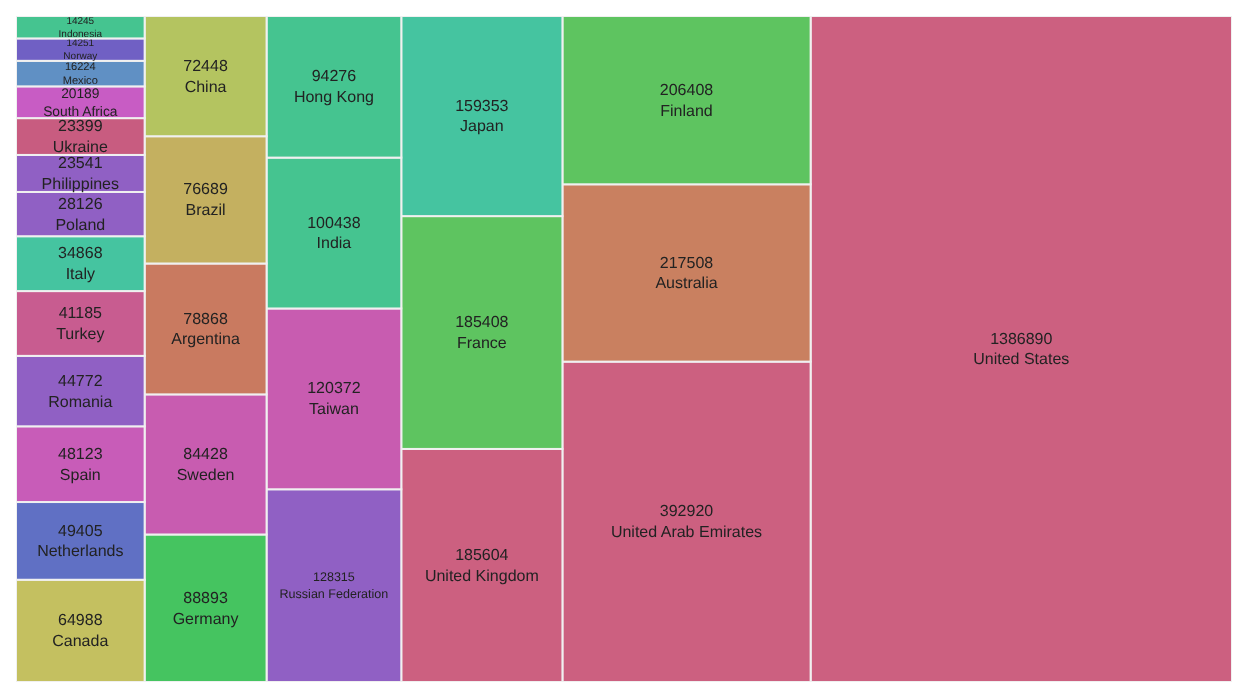  Describe the element at coordinates (81, 126) in the screenshot. I see `data-label: 23399` at that location.